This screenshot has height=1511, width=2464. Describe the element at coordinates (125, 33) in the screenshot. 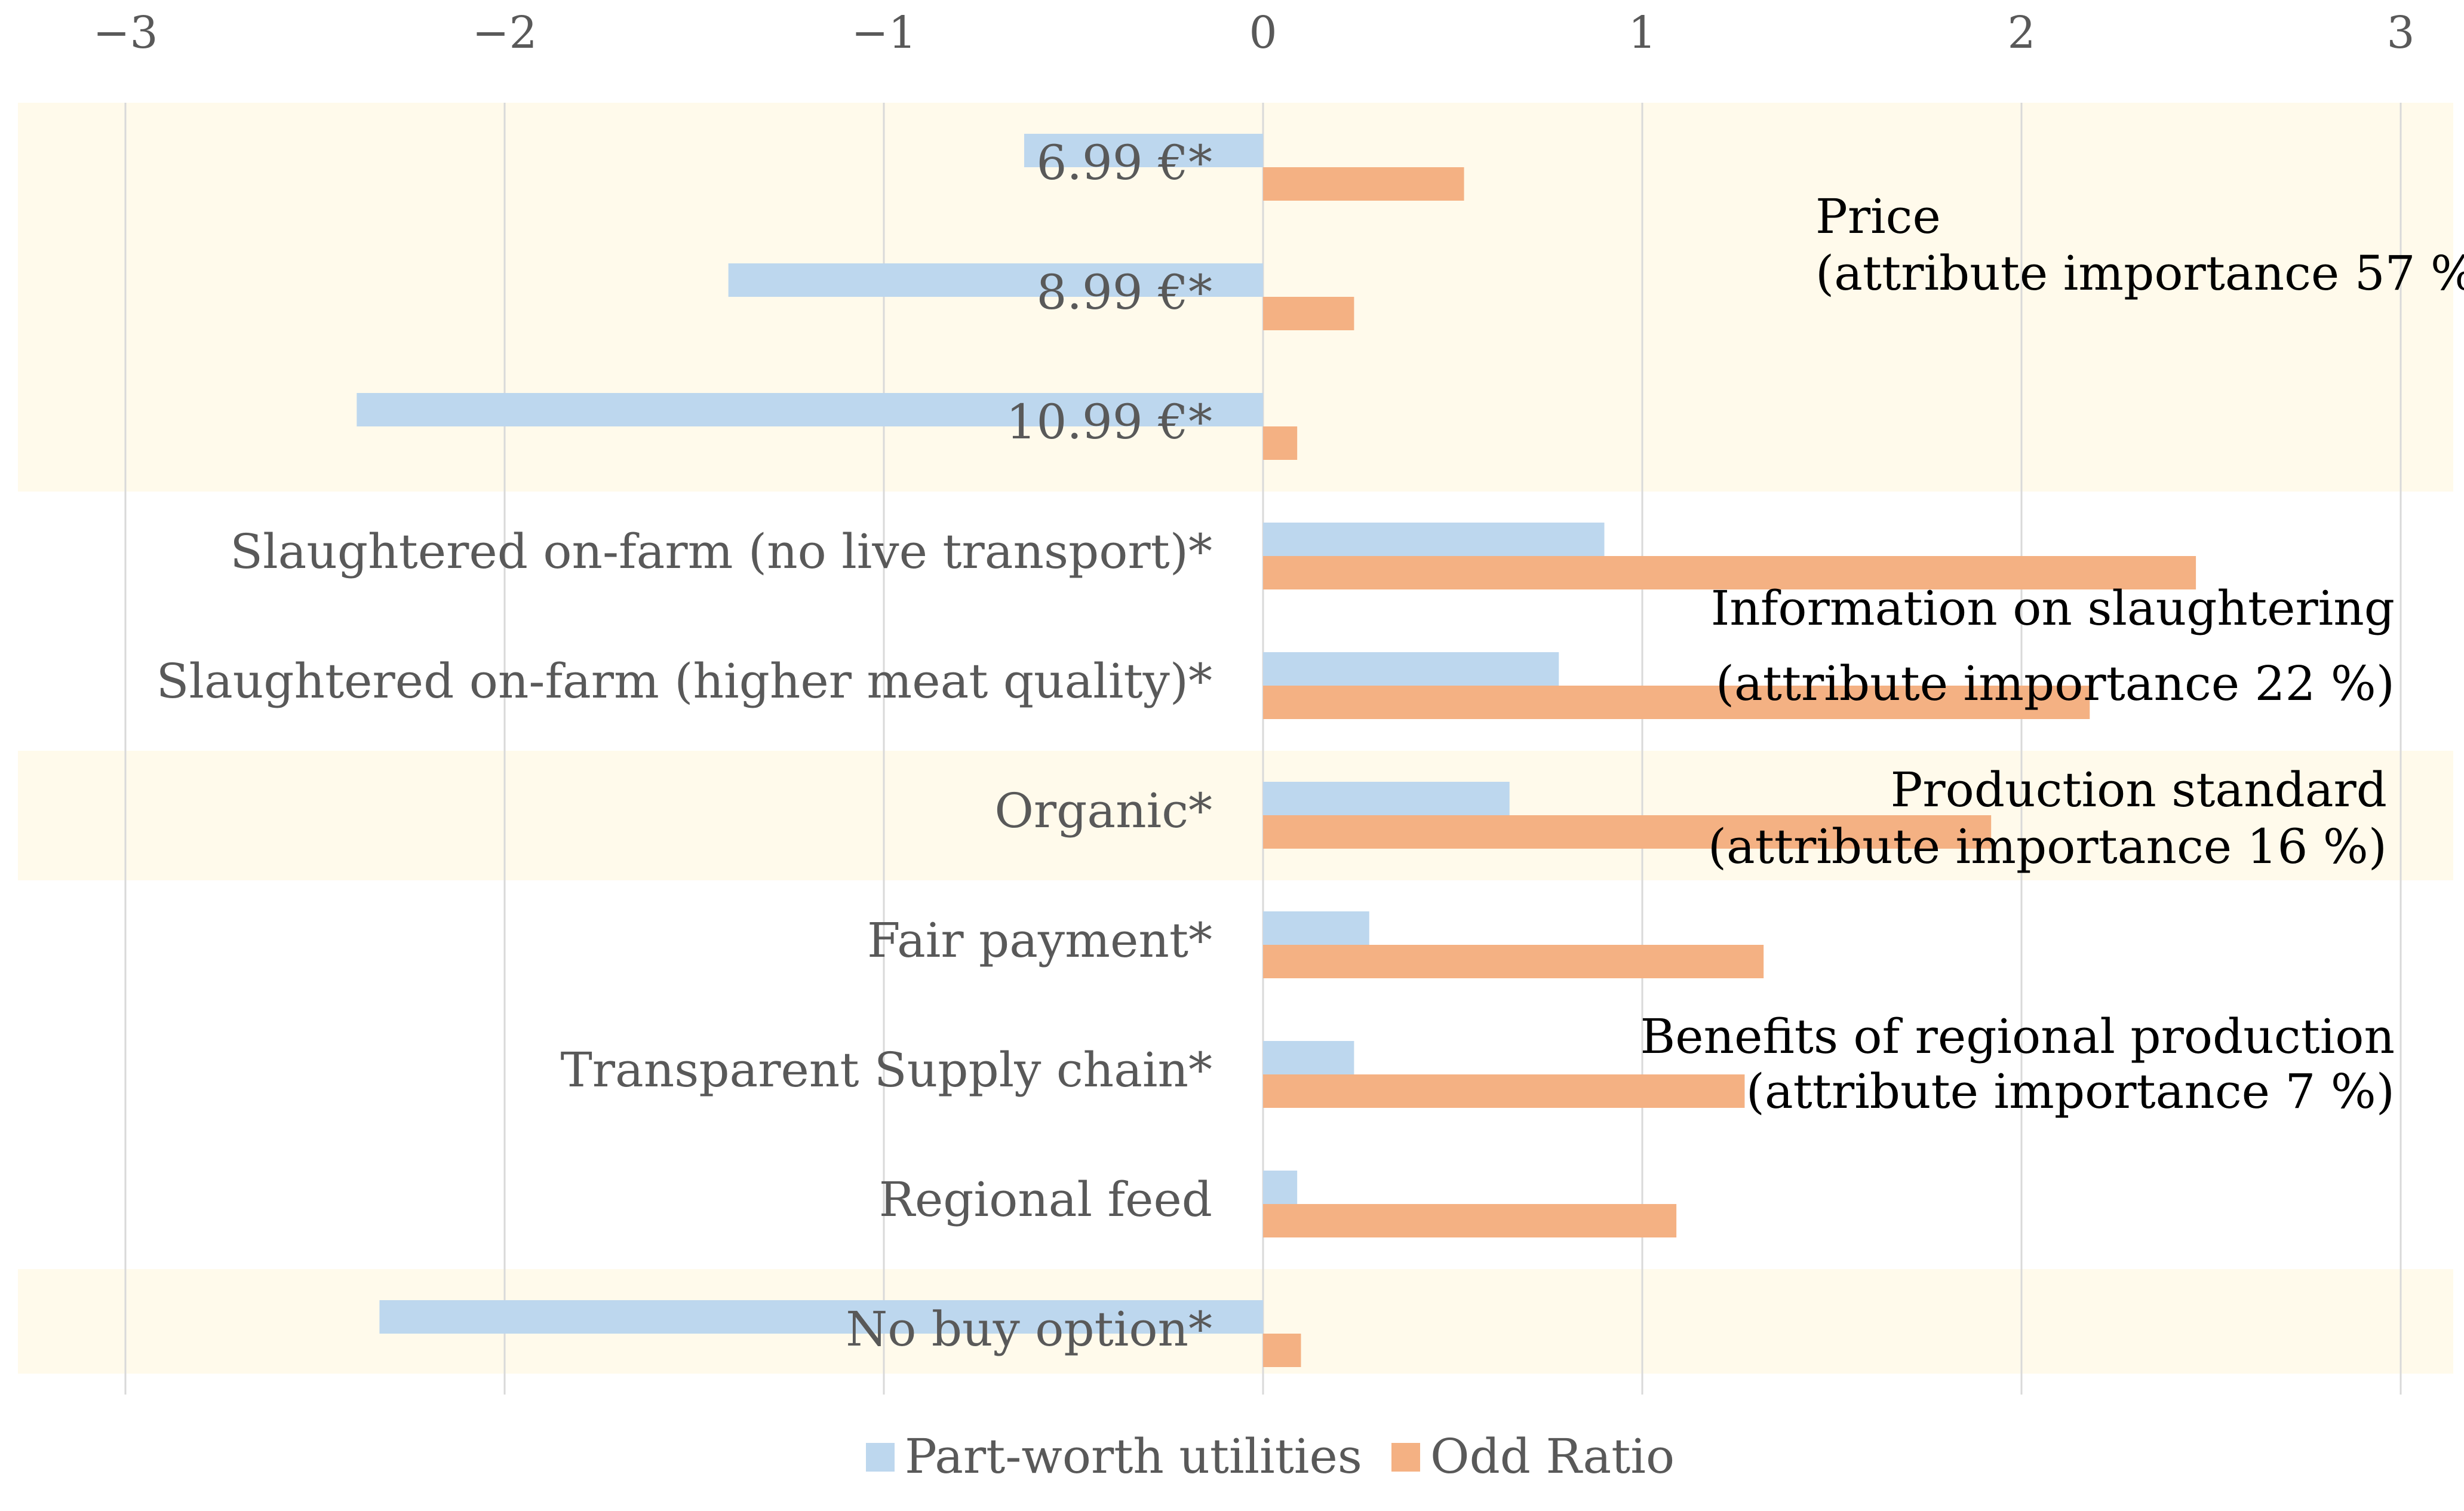

I see `x-tick-label: −3` at that location.